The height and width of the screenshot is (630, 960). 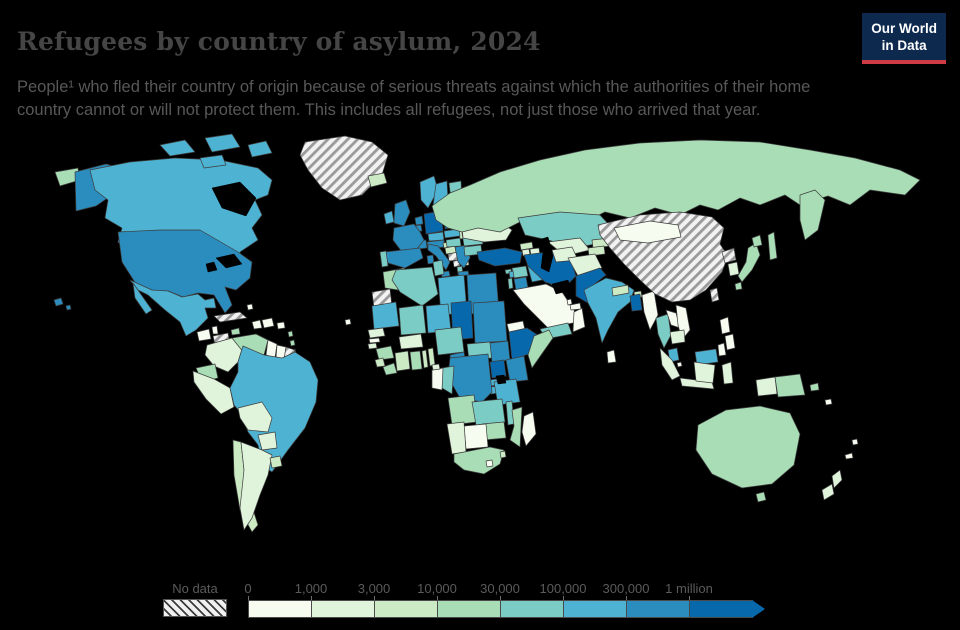 What do you see at coordinates (520, 272) in the screenshot?
I see `country-syria` at bounding box center [520, 272].